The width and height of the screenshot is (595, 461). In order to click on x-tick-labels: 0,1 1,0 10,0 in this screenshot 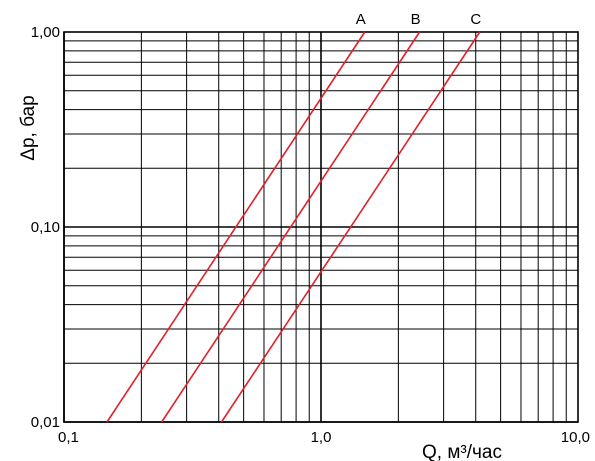, I will do `click(324, 437)`.